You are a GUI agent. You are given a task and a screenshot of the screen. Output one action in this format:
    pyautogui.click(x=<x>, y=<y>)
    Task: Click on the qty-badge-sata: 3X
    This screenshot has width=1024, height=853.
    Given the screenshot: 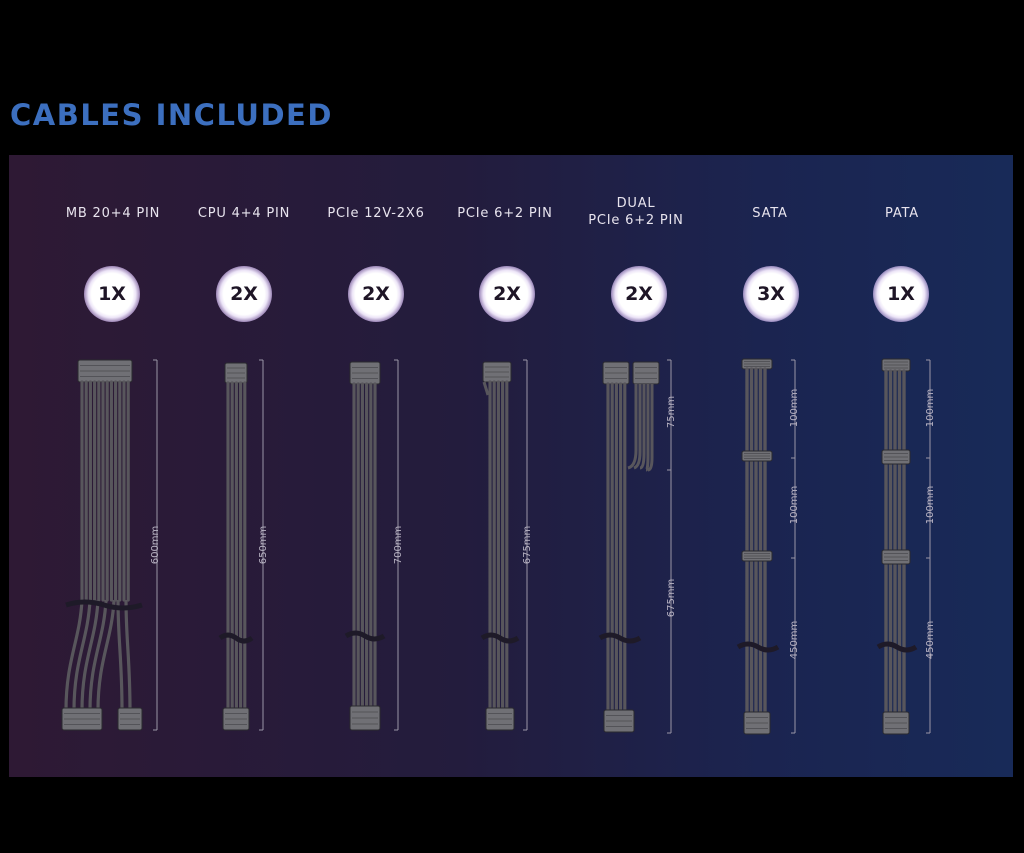 What is the action you would take?
    pyautogui.click(x=771, y=294)
    